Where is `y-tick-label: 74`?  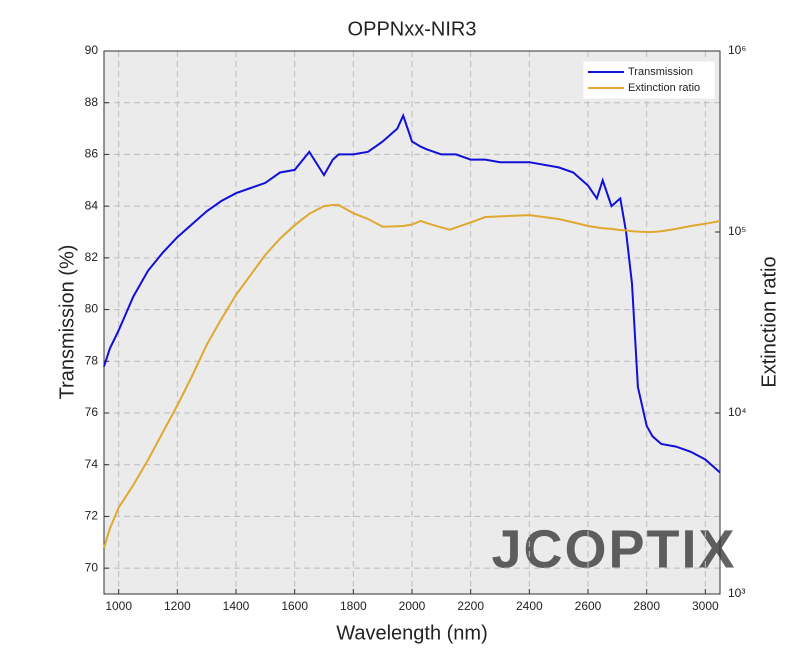 y-tick-label: 74 is located at coordinates (92, 464).